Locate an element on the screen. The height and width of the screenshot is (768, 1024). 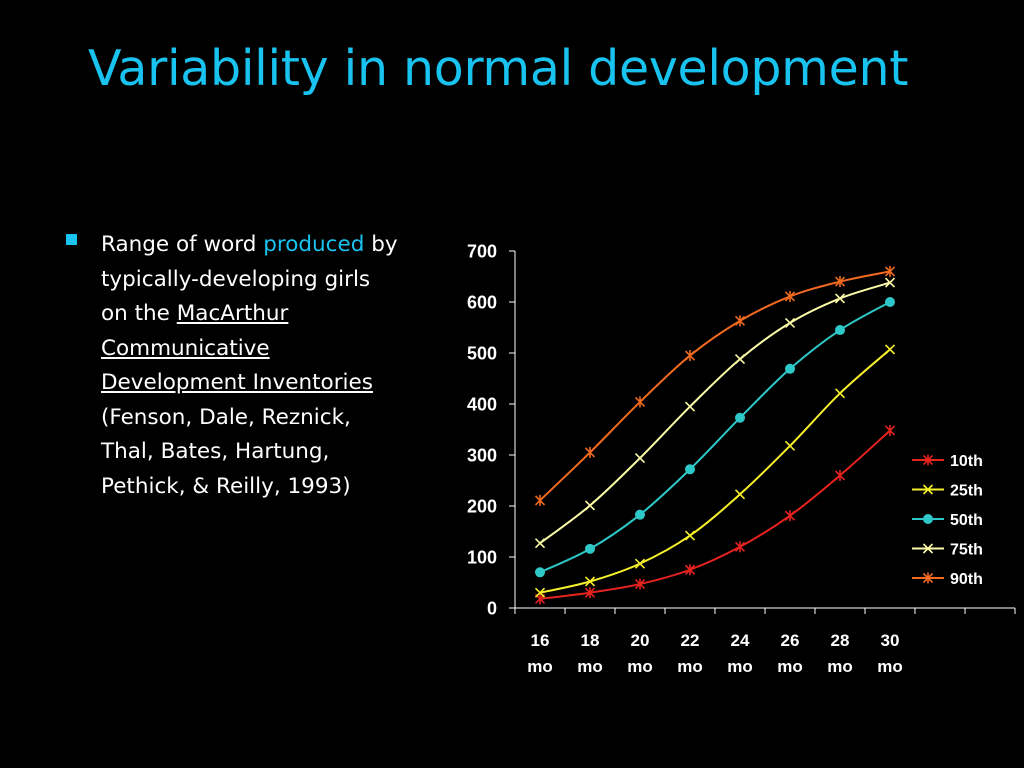
legend-marker-90th is located at coordinates (928, 578).